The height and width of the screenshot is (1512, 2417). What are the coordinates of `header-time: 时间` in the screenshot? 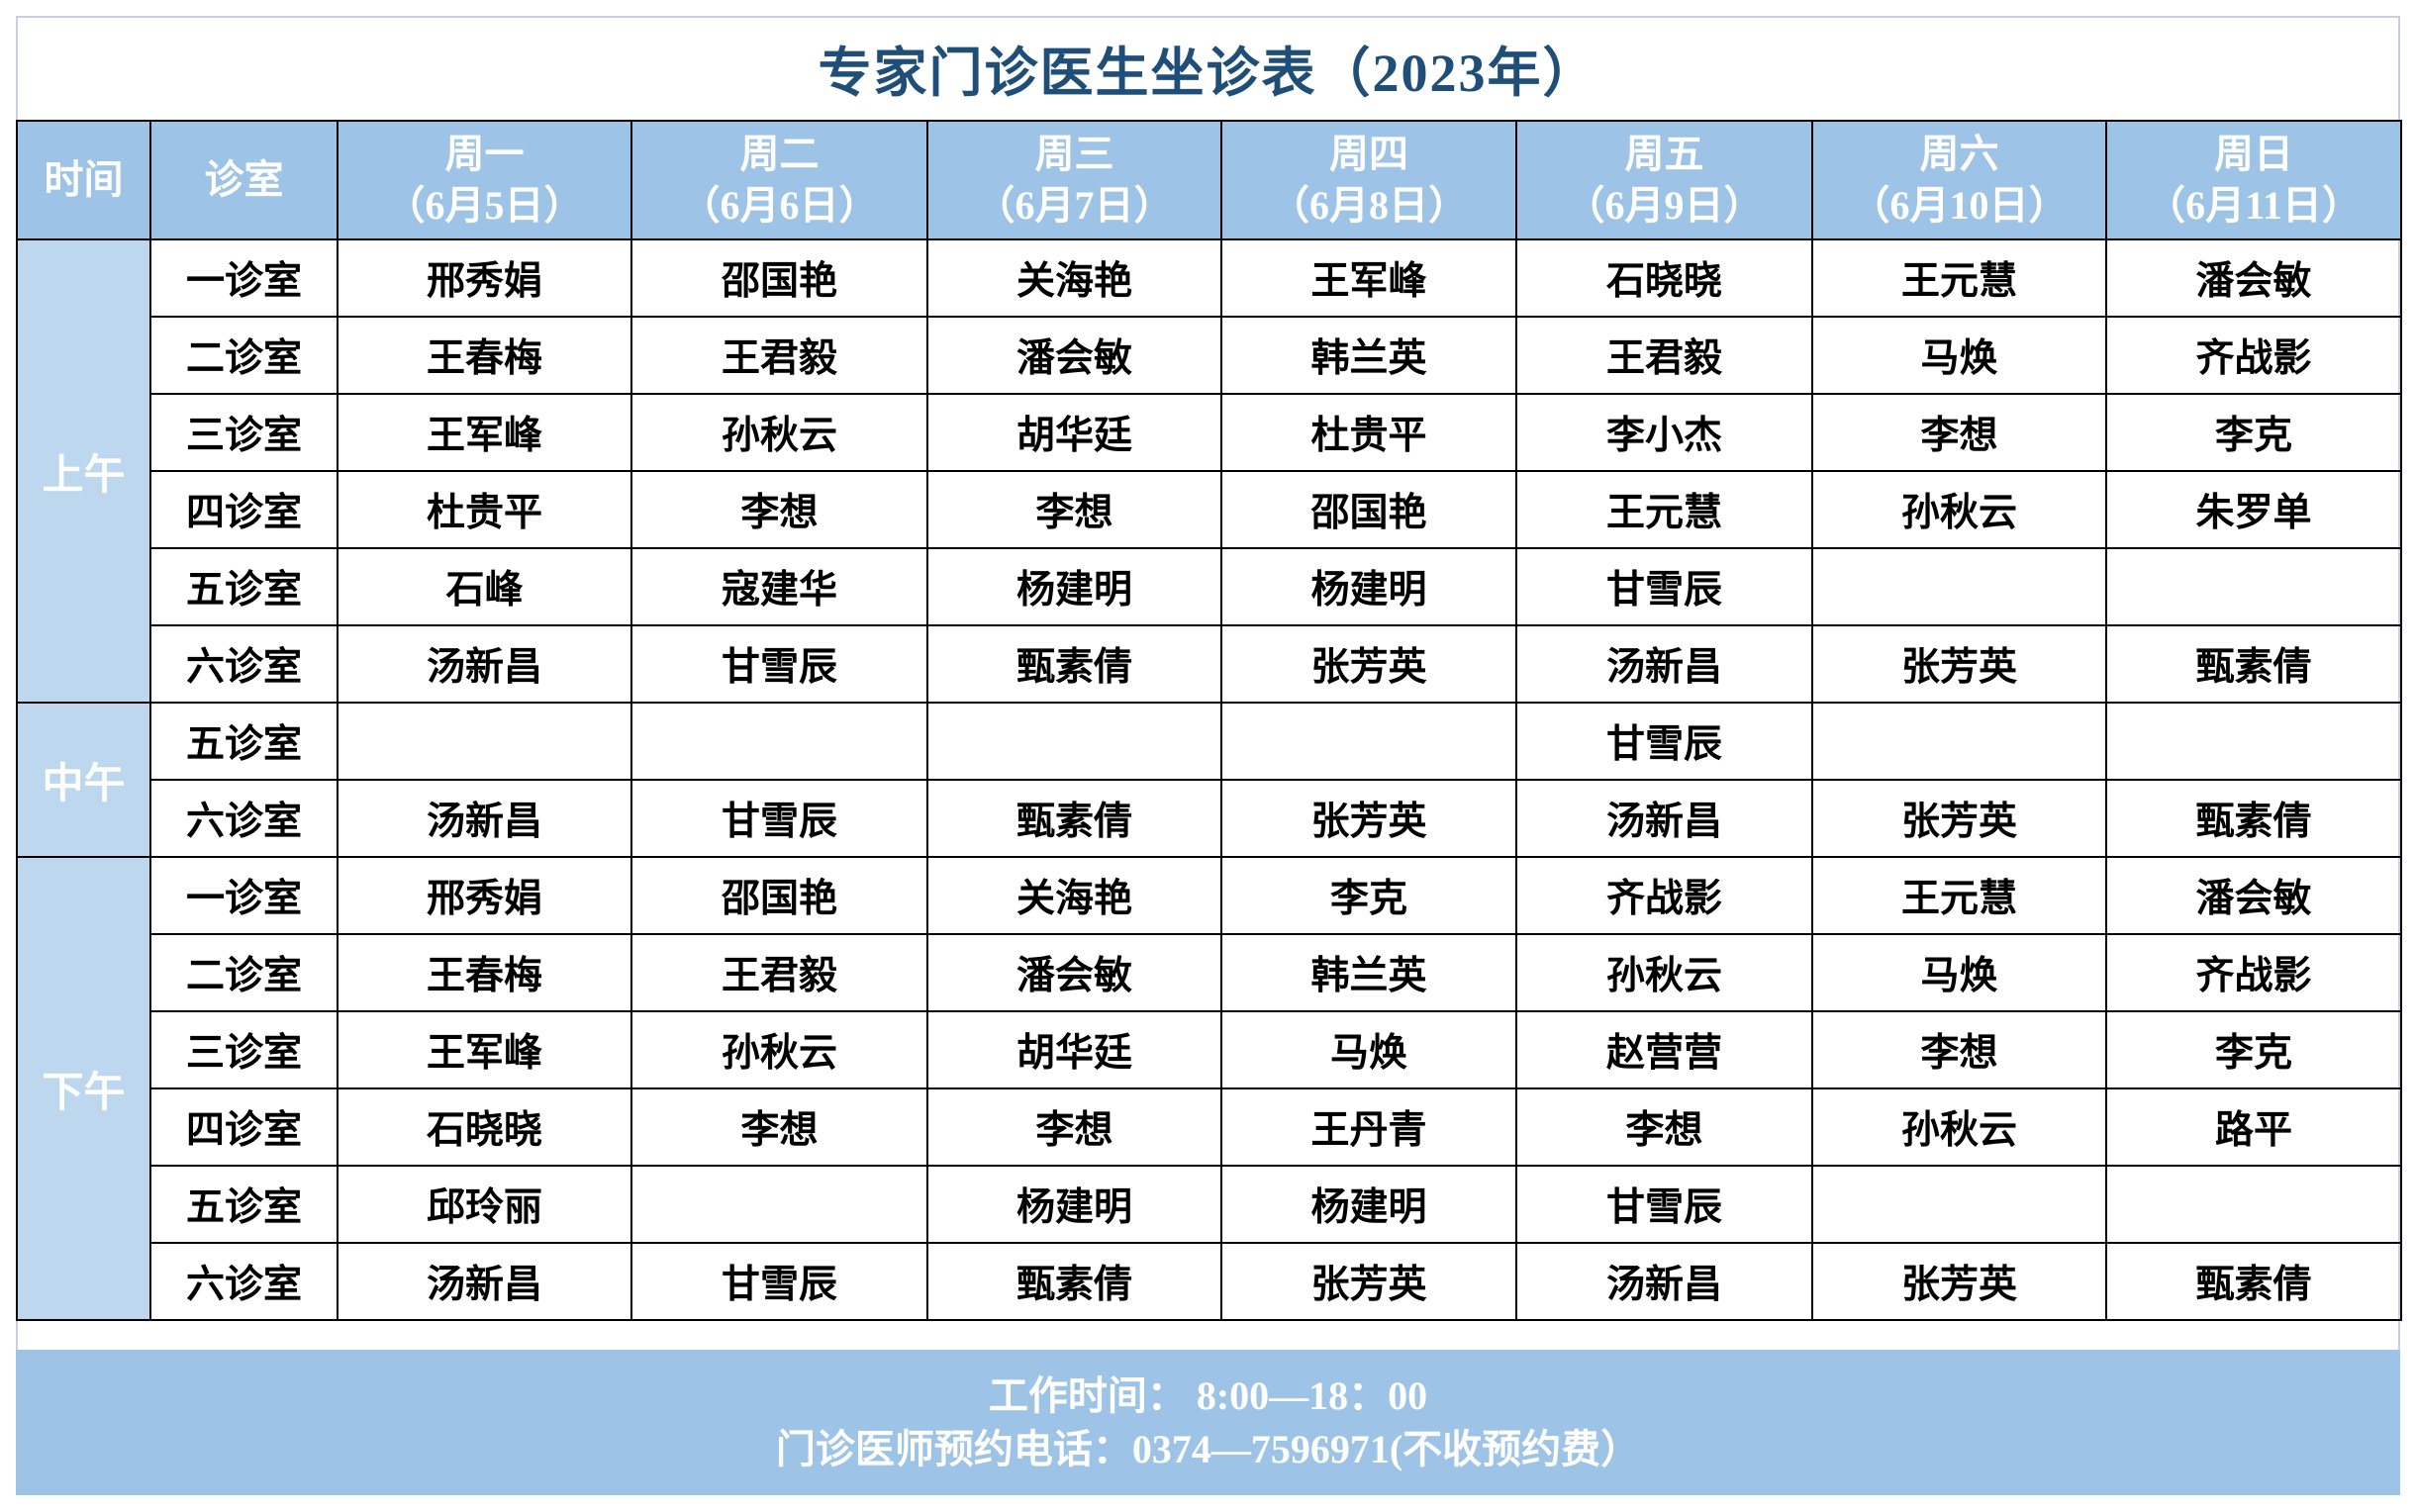 It's located at (83, 180).